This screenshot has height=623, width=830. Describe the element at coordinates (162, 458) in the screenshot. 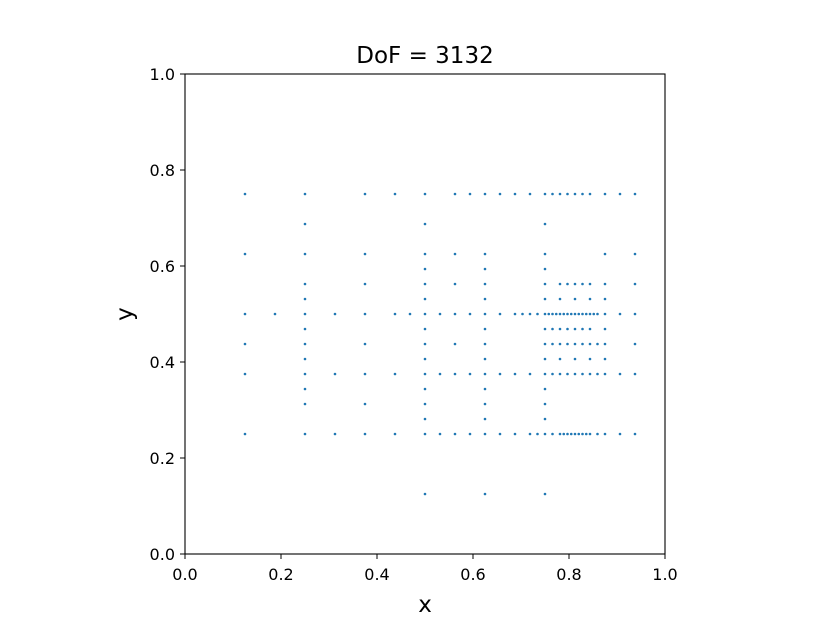

I see `y-tick-label: 0.2` at that location.